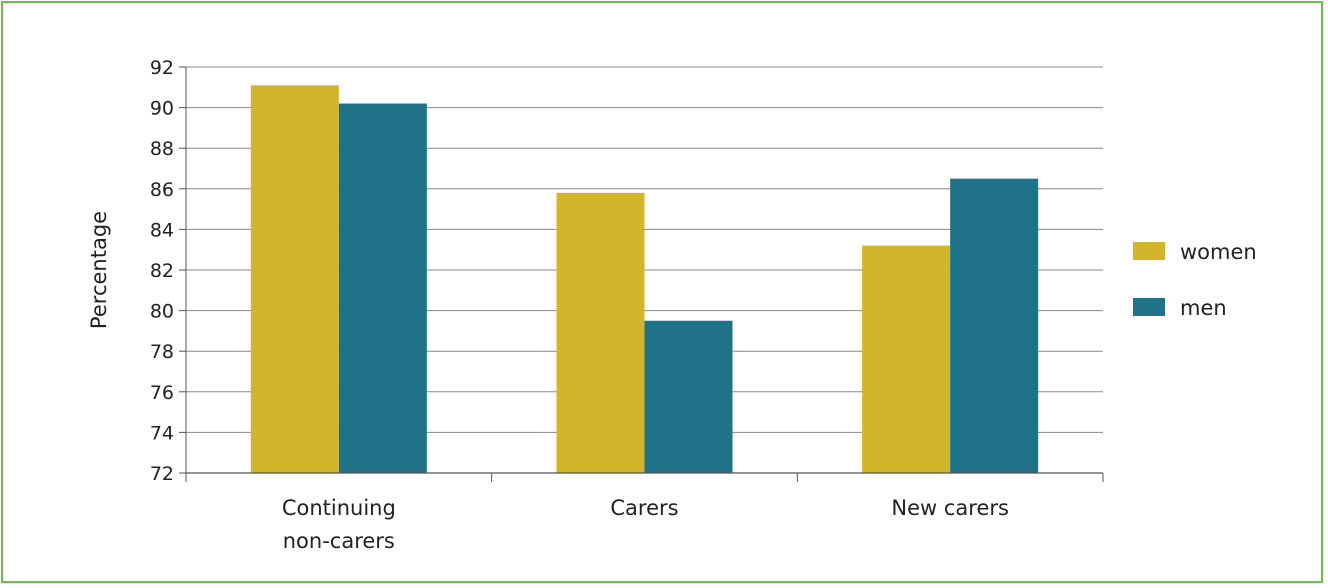  What do you see at coordinates (950, 508) in the screenshot?
I see `category-label: New carers` at bounding box center [950, 508].